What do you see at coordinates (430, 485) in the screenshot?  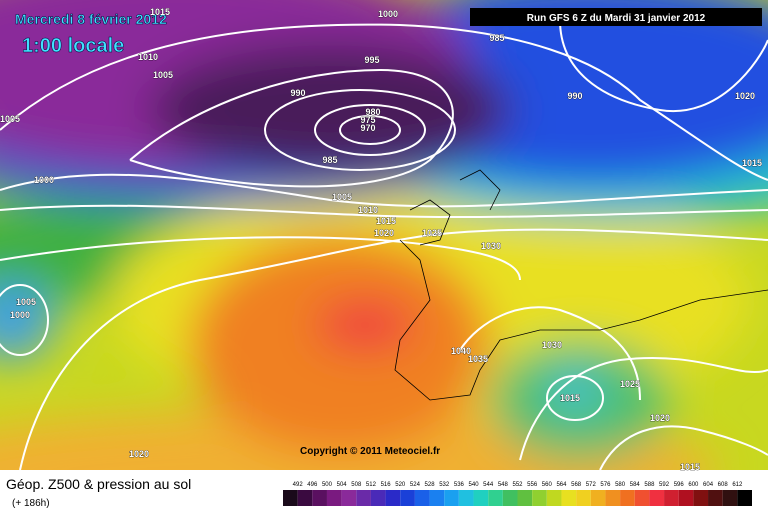 I see `scale-label: 528` at bounding box center [430, 485].